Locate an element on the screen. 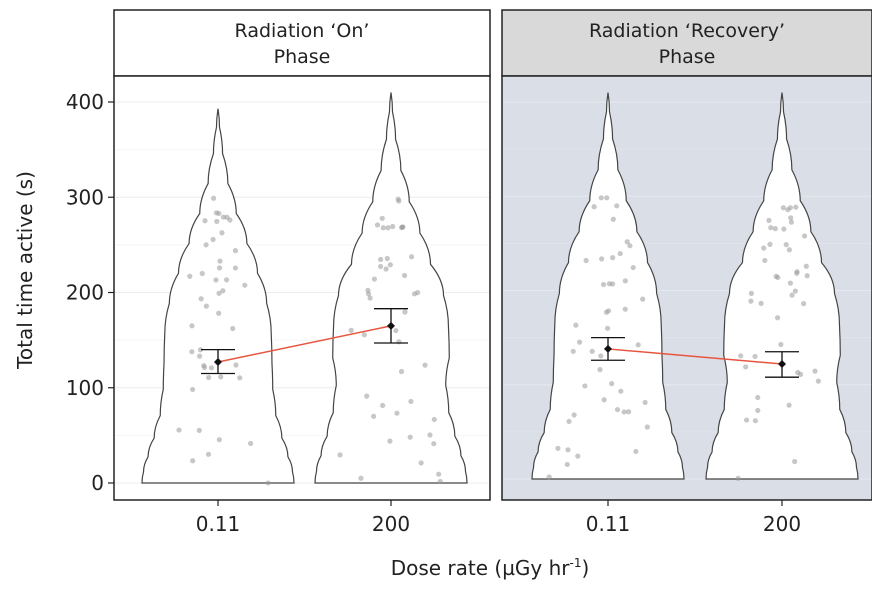  y-axis-label: Total time active (s) is located at coordinates (25, 270).